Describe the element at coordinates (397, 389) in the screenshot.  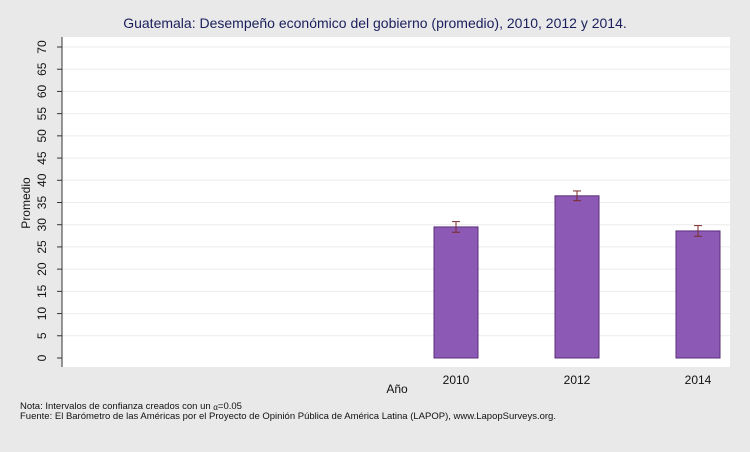
I see `x-axis-title: Año` at that location.